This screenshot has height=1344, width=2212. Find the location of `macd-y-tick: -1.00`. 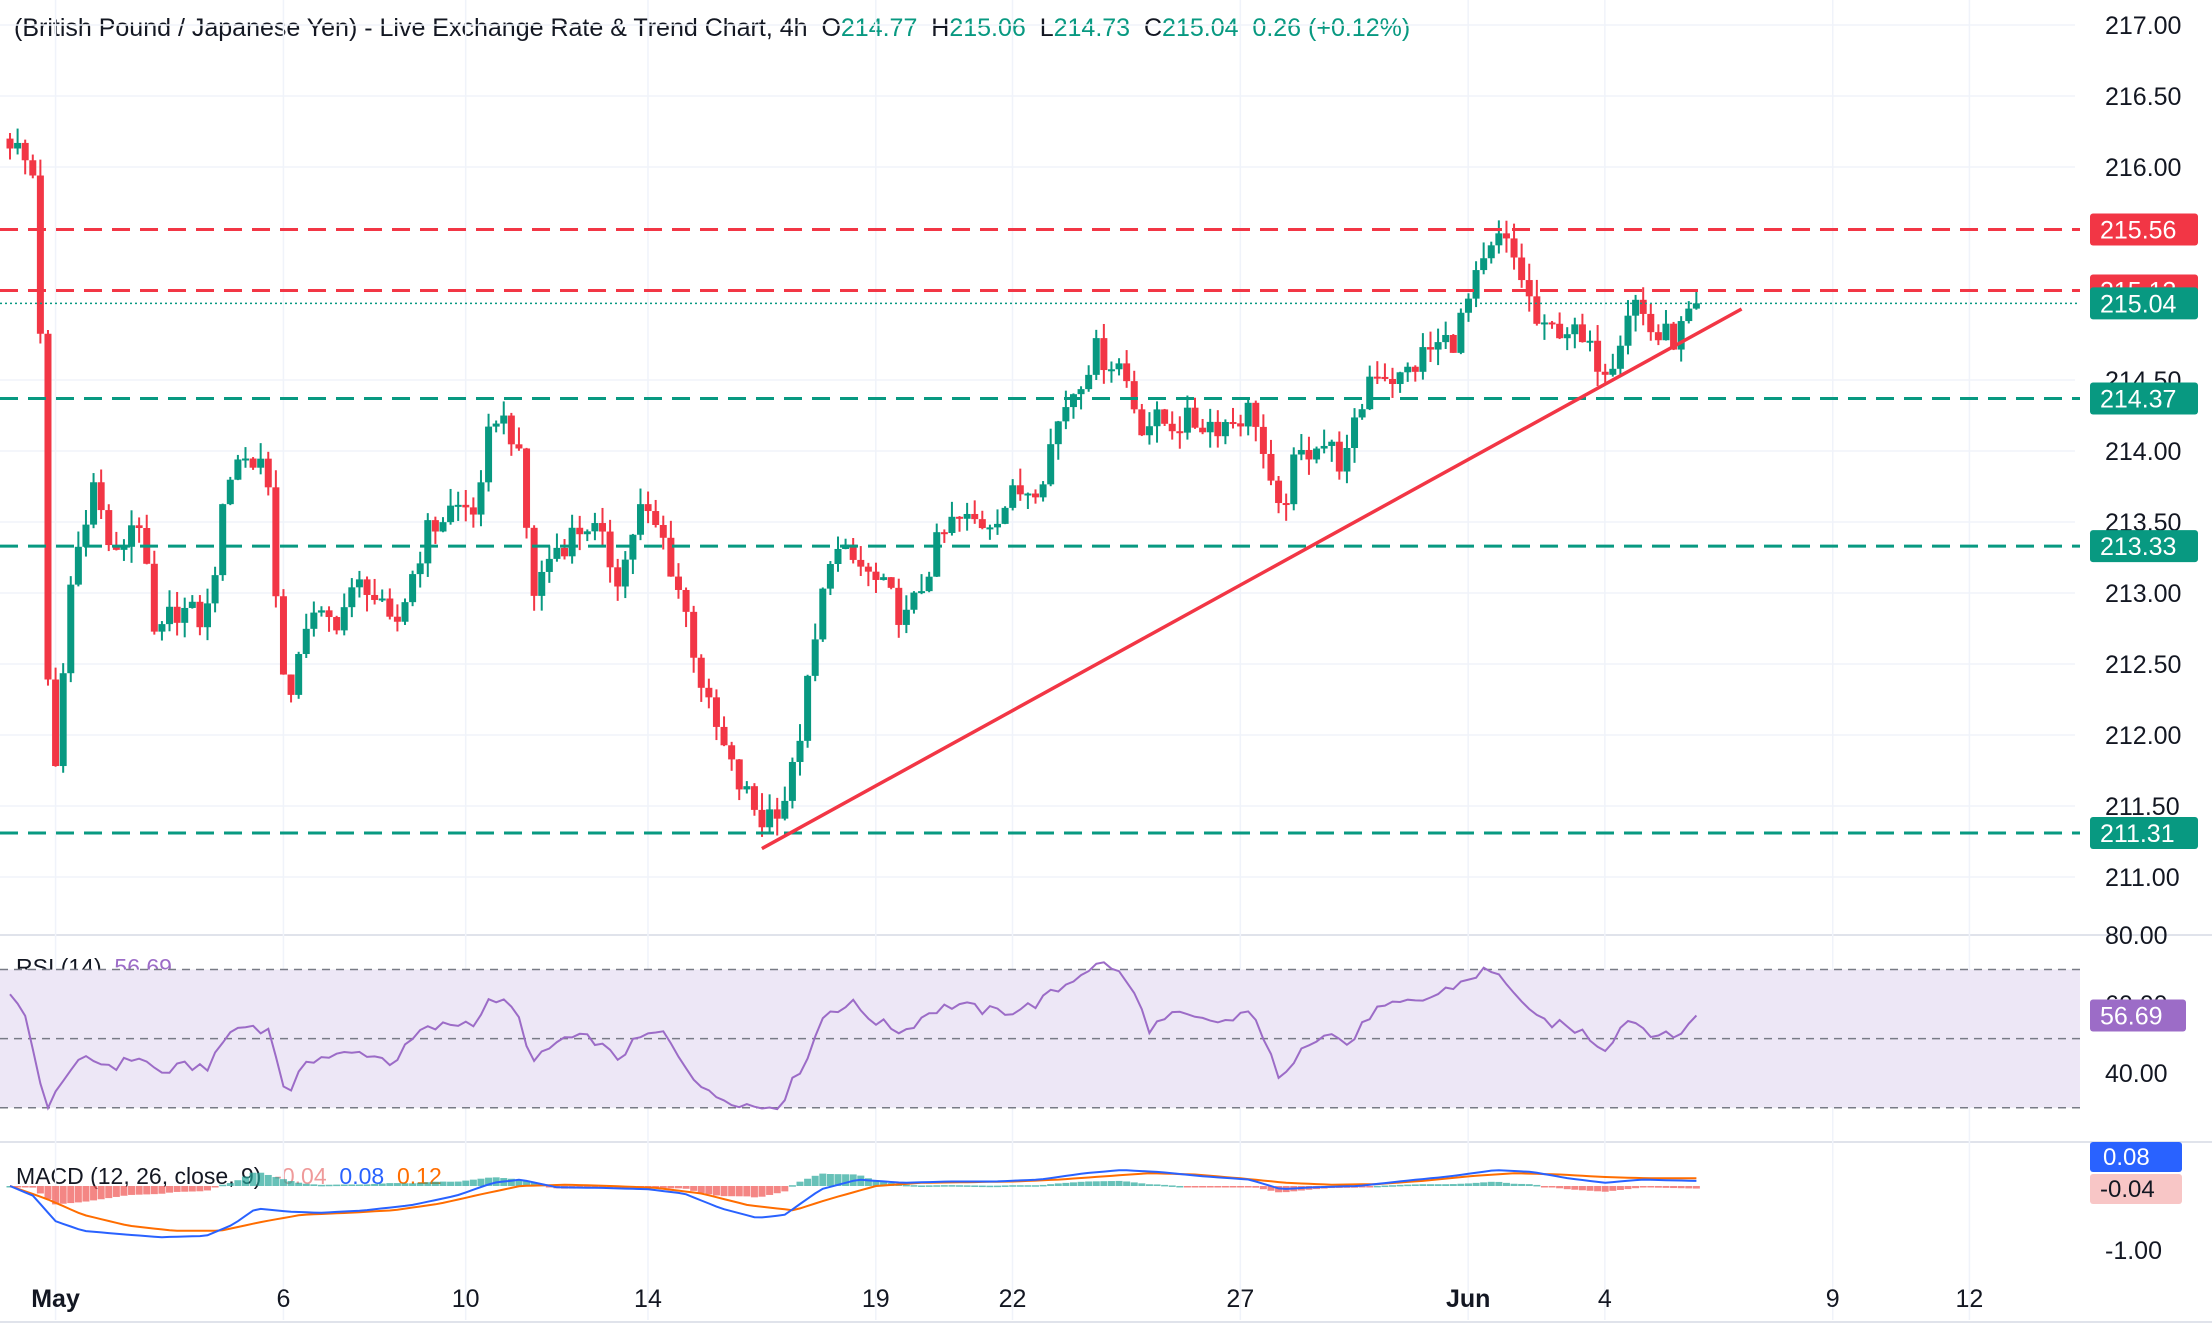

macd-y-tick: -1.00 is located at coordinates (2133, 1251).